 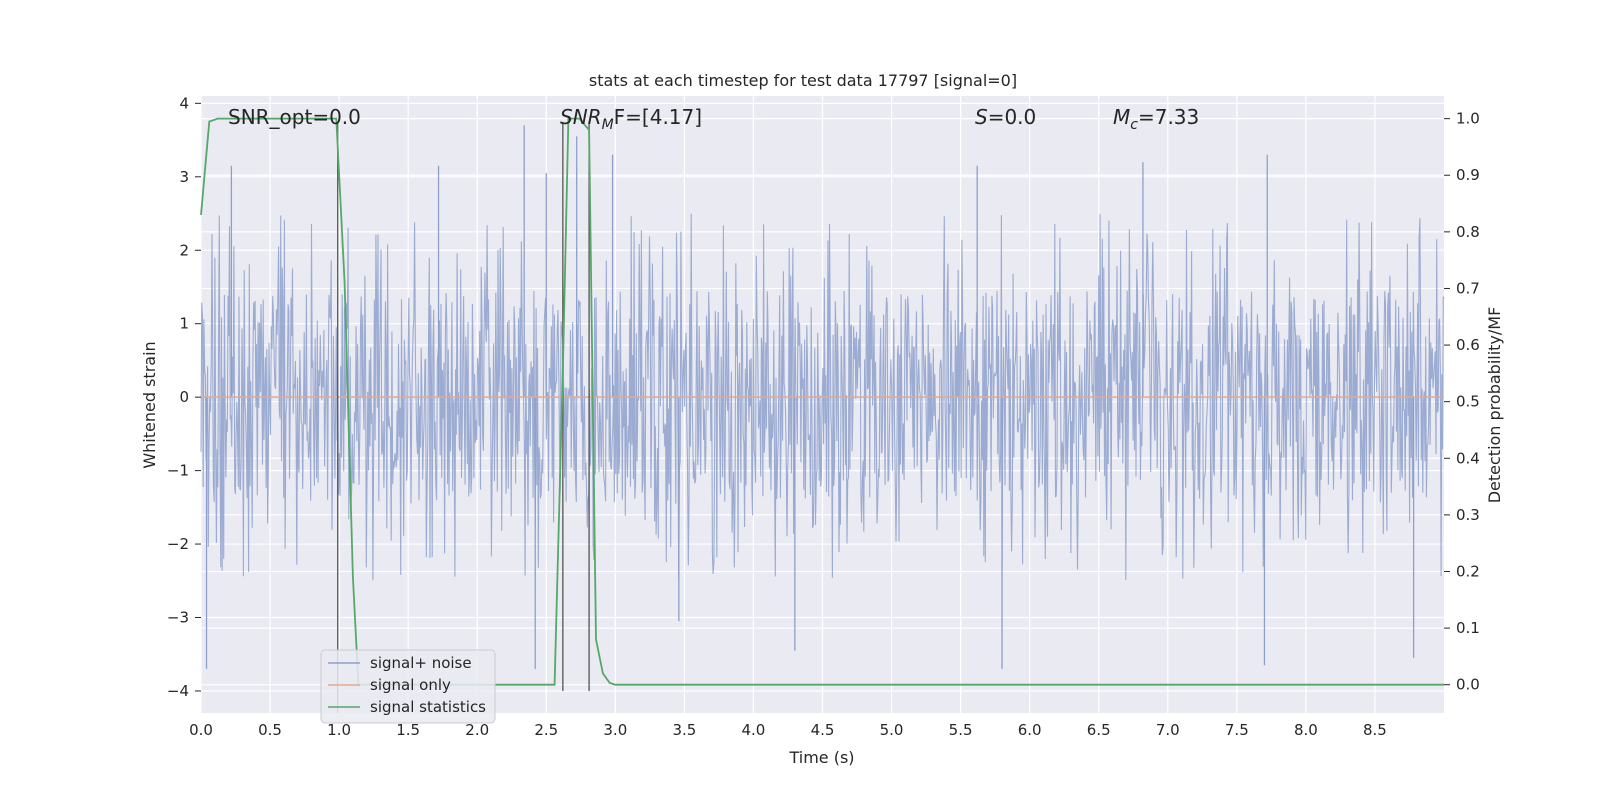 I want to click on y2-tick-label: 0.1, so click(x=1468, y=628).